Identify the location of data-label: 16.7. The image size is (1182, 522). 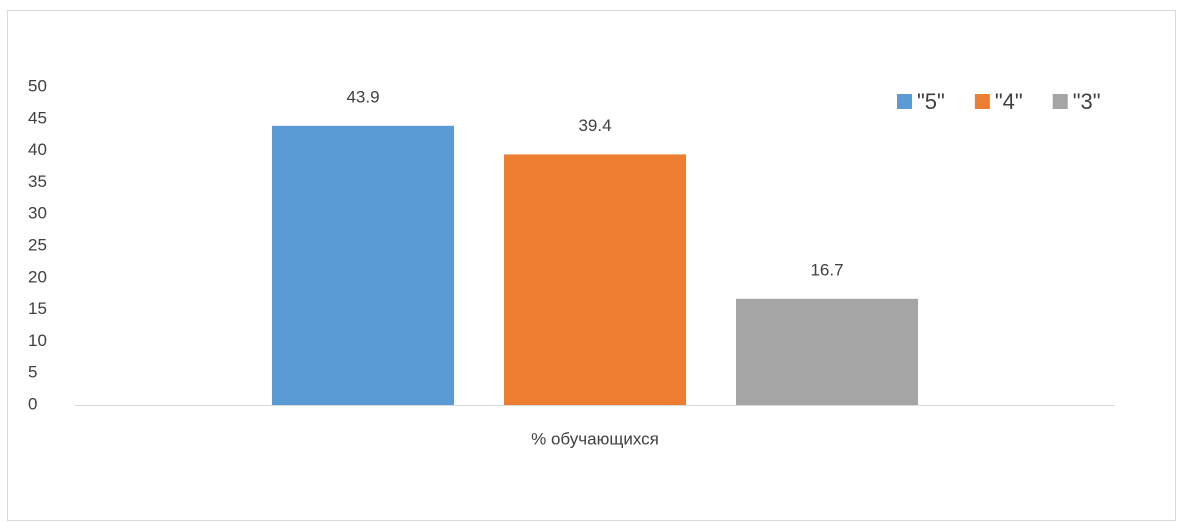
(826, 269).